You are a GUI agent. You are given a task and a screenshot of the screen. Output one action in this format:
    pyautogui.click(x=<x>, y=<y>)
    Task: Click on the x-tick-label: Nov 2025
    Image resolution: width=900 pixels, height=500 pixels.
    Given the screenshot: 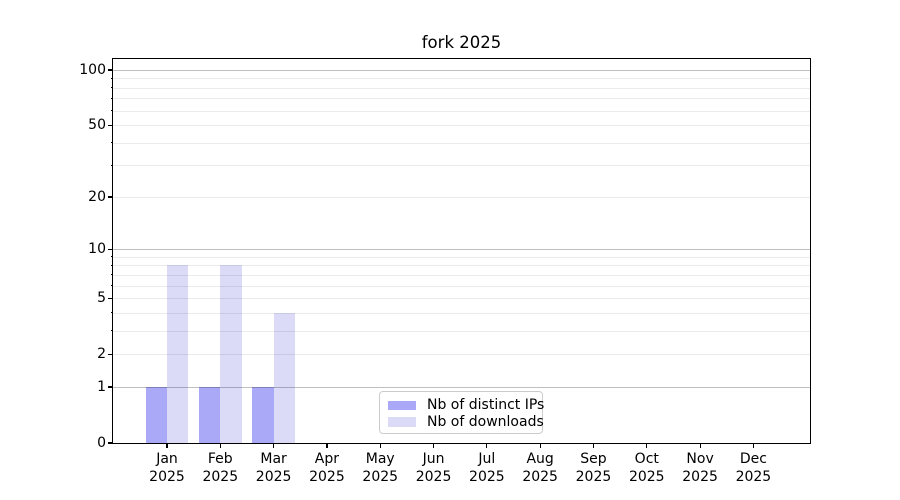 What is the action you would take?
    pyautogui.click(x=700, y=468)
    